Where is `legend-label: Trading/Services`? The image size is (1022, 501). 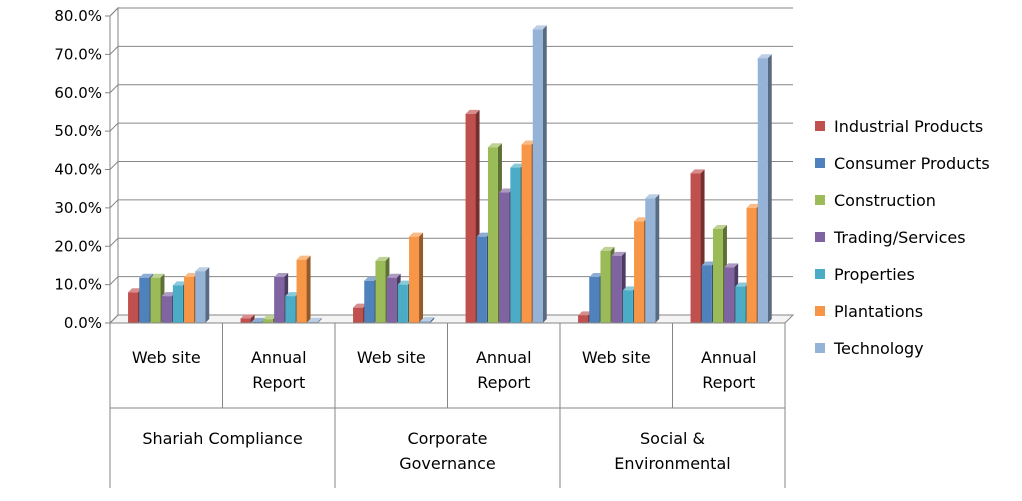
legend-label: Trading/Services is located at coordinates (899, 237).